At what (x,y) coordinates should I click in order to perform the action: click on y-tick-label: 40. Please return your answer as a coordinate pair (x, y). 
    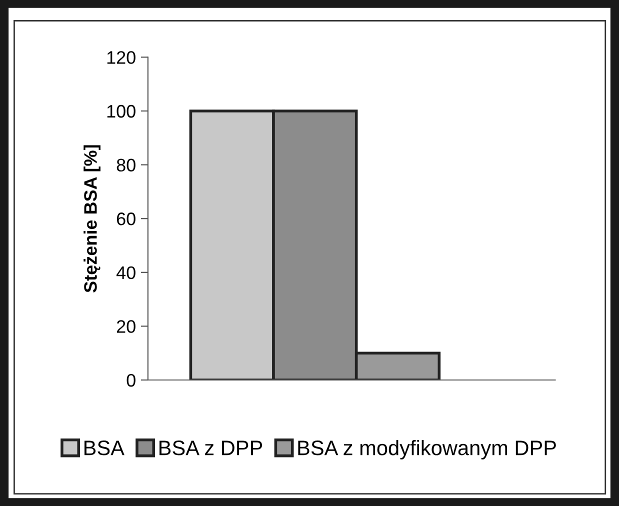
    Looking at the image, I should click on (126, 273).